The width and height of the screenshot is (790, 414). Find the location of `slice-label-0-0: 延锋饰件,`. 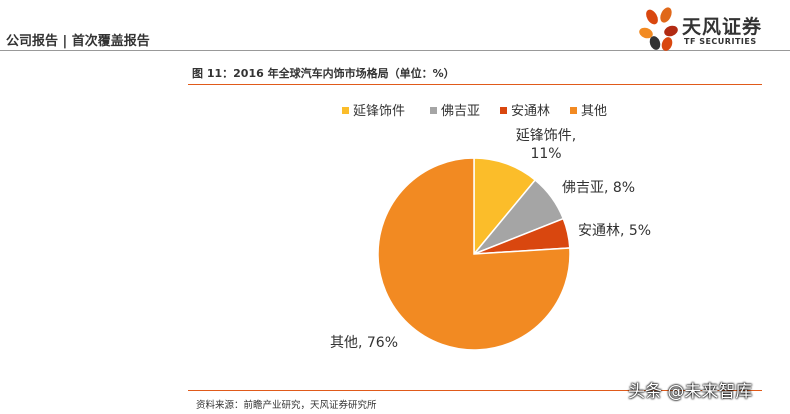

slice-label-0-0: 延锋饰件, is located at coordinates (546, 136).